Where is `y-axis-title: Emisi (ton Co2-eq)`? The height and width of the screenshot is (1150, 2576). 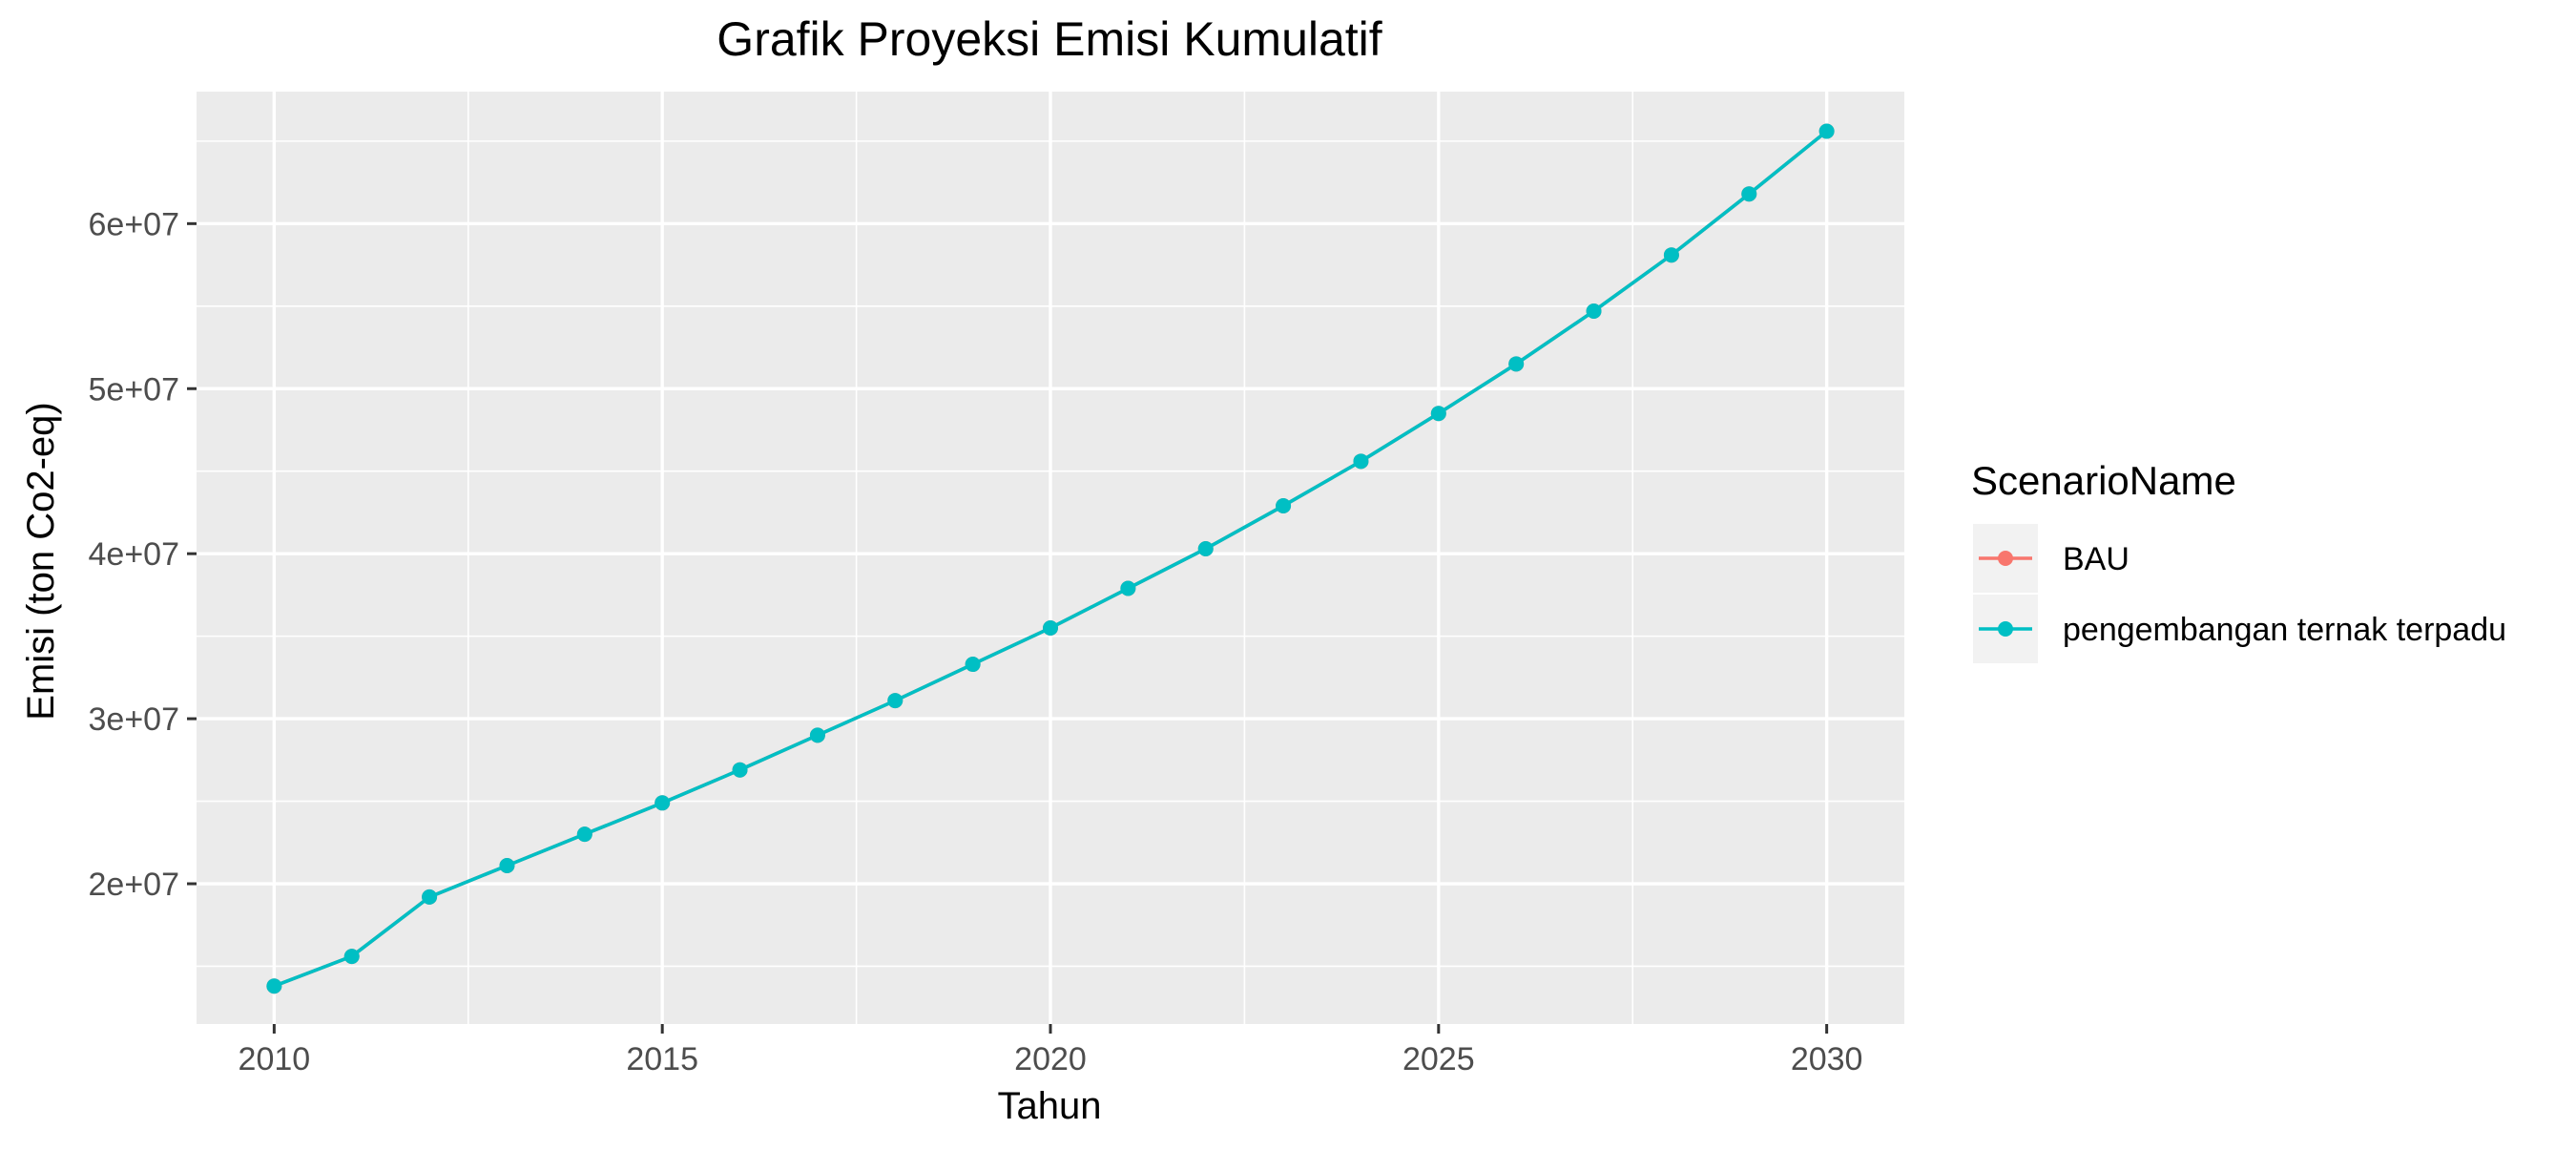 y-axis-title: Emisi (ton Co2-eq) is located at coordinates (41, 561).